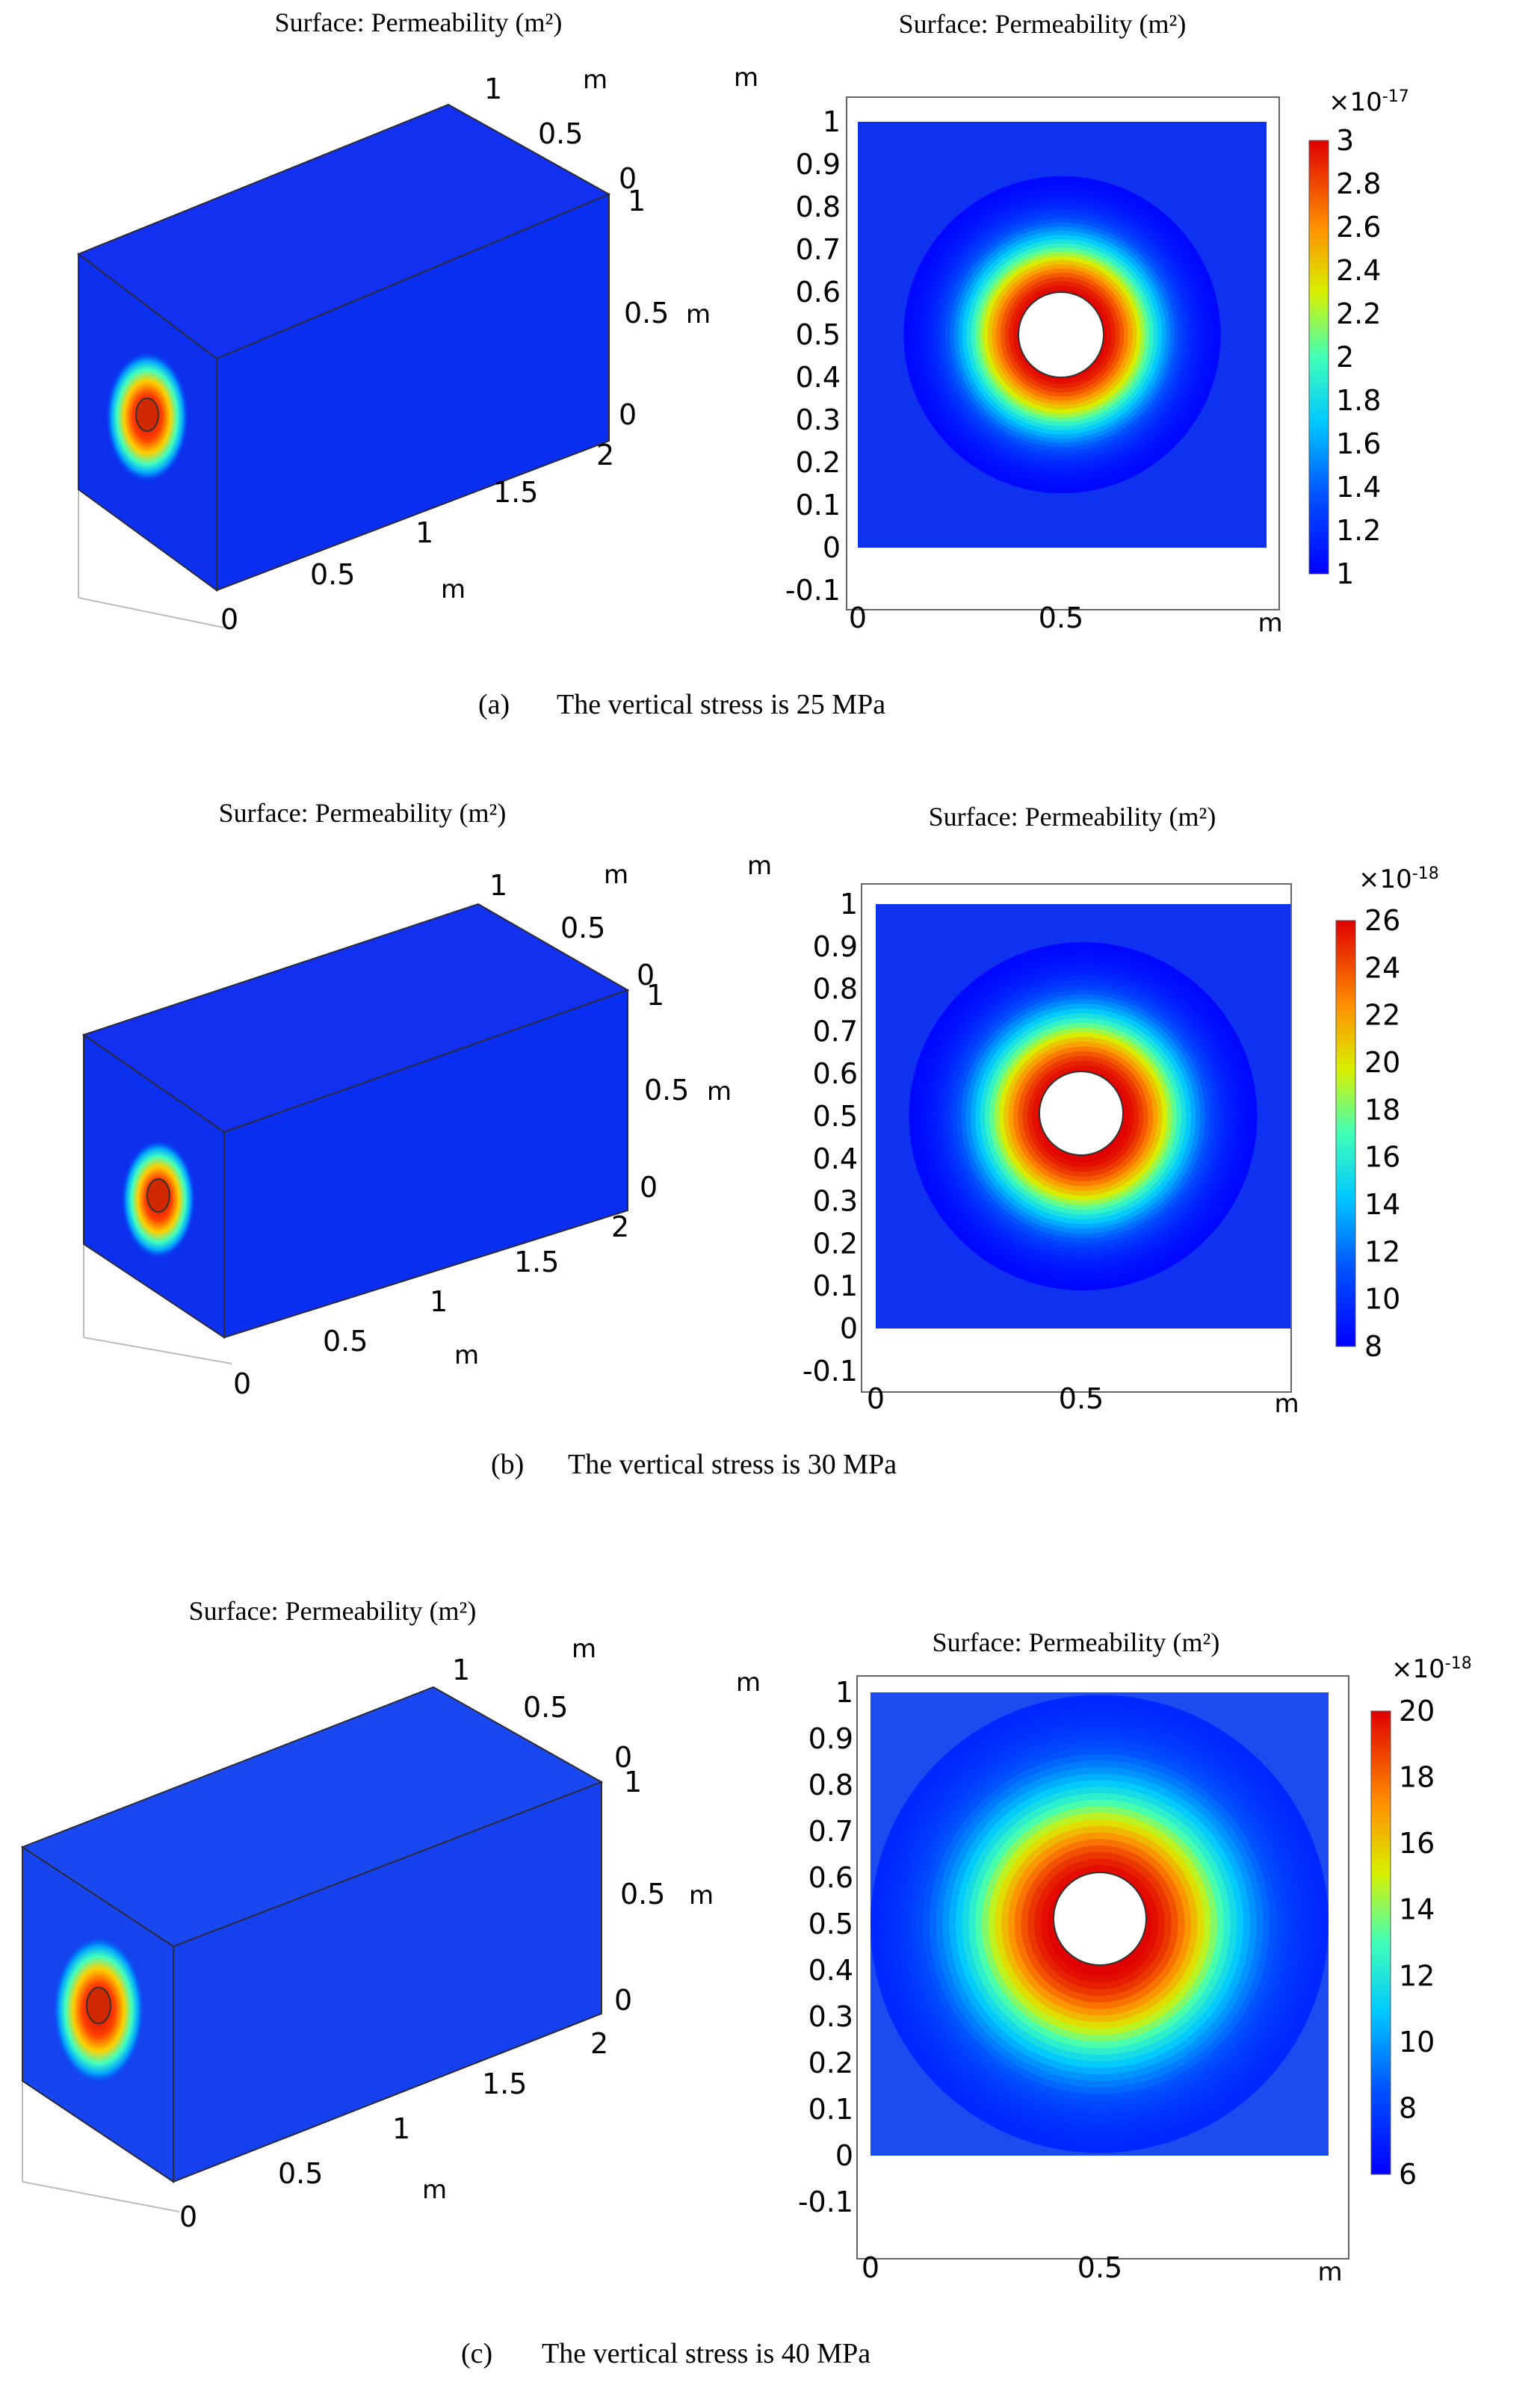 The width and height of the screenshot is (1540, 2391). What do you see at coordinates (435, 2190) in the screenshot?
I see `box3d-c-label-l: m` at bounding box center [435, 2190].